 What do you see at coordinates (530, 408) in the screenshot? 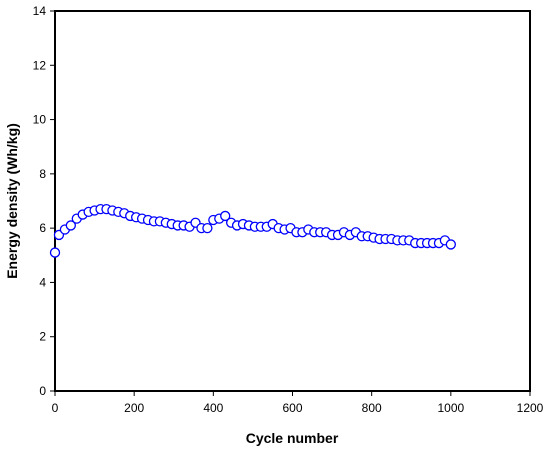
I see `x-tick-label: 1200` at bounding box center [530, 408].